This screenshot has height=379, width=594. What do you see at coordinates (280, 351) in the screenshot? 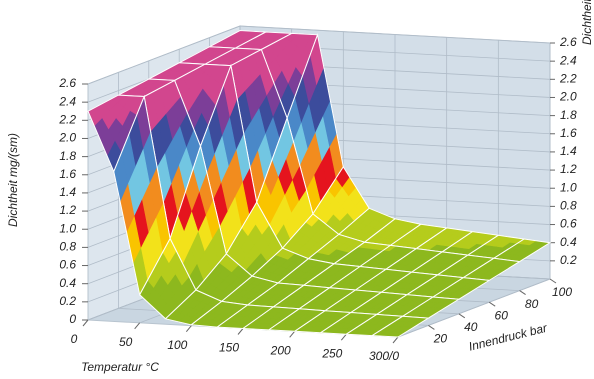
I see `x-tick-label: 200` at bounding box center [280, 351].